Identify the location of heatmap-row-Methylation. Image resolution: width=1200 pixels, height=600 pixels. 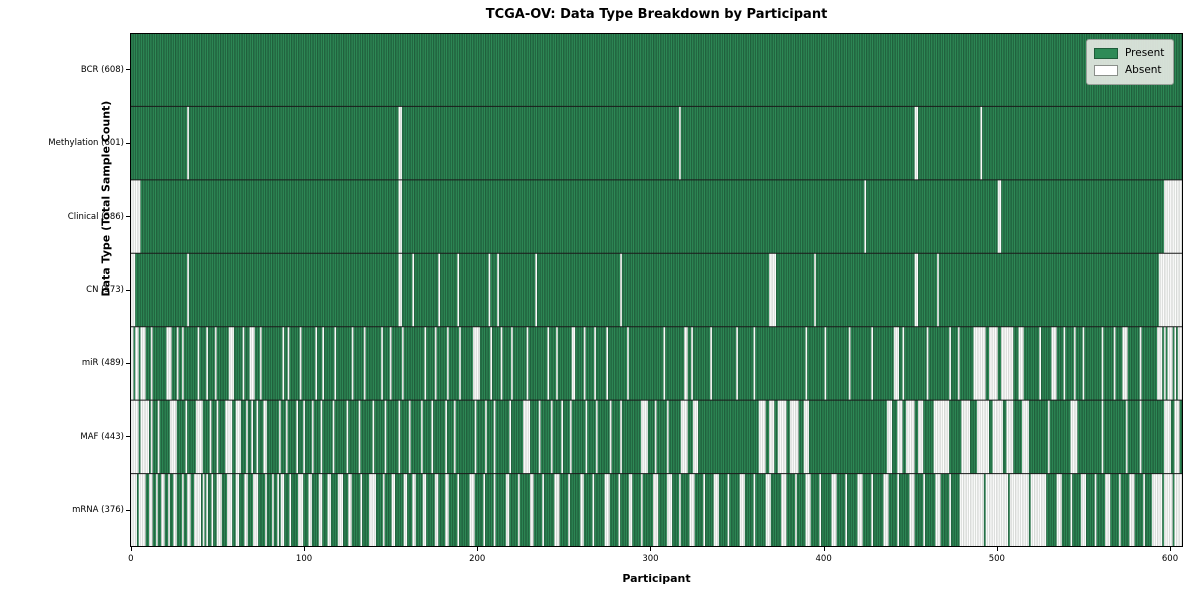
(656, 142).